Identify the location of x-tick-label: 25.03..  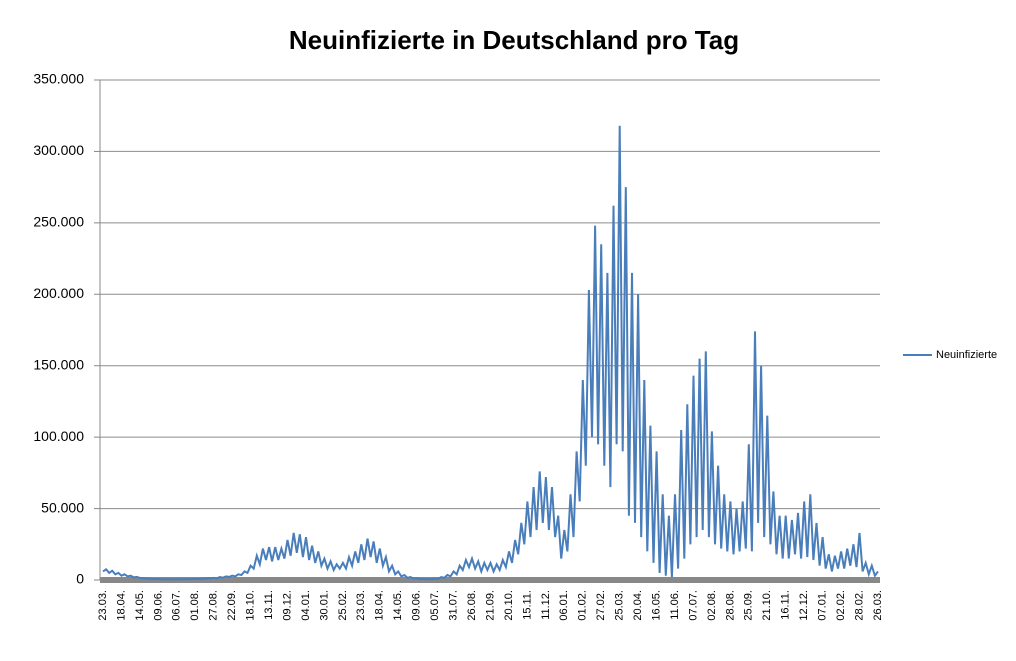
(620, 605).